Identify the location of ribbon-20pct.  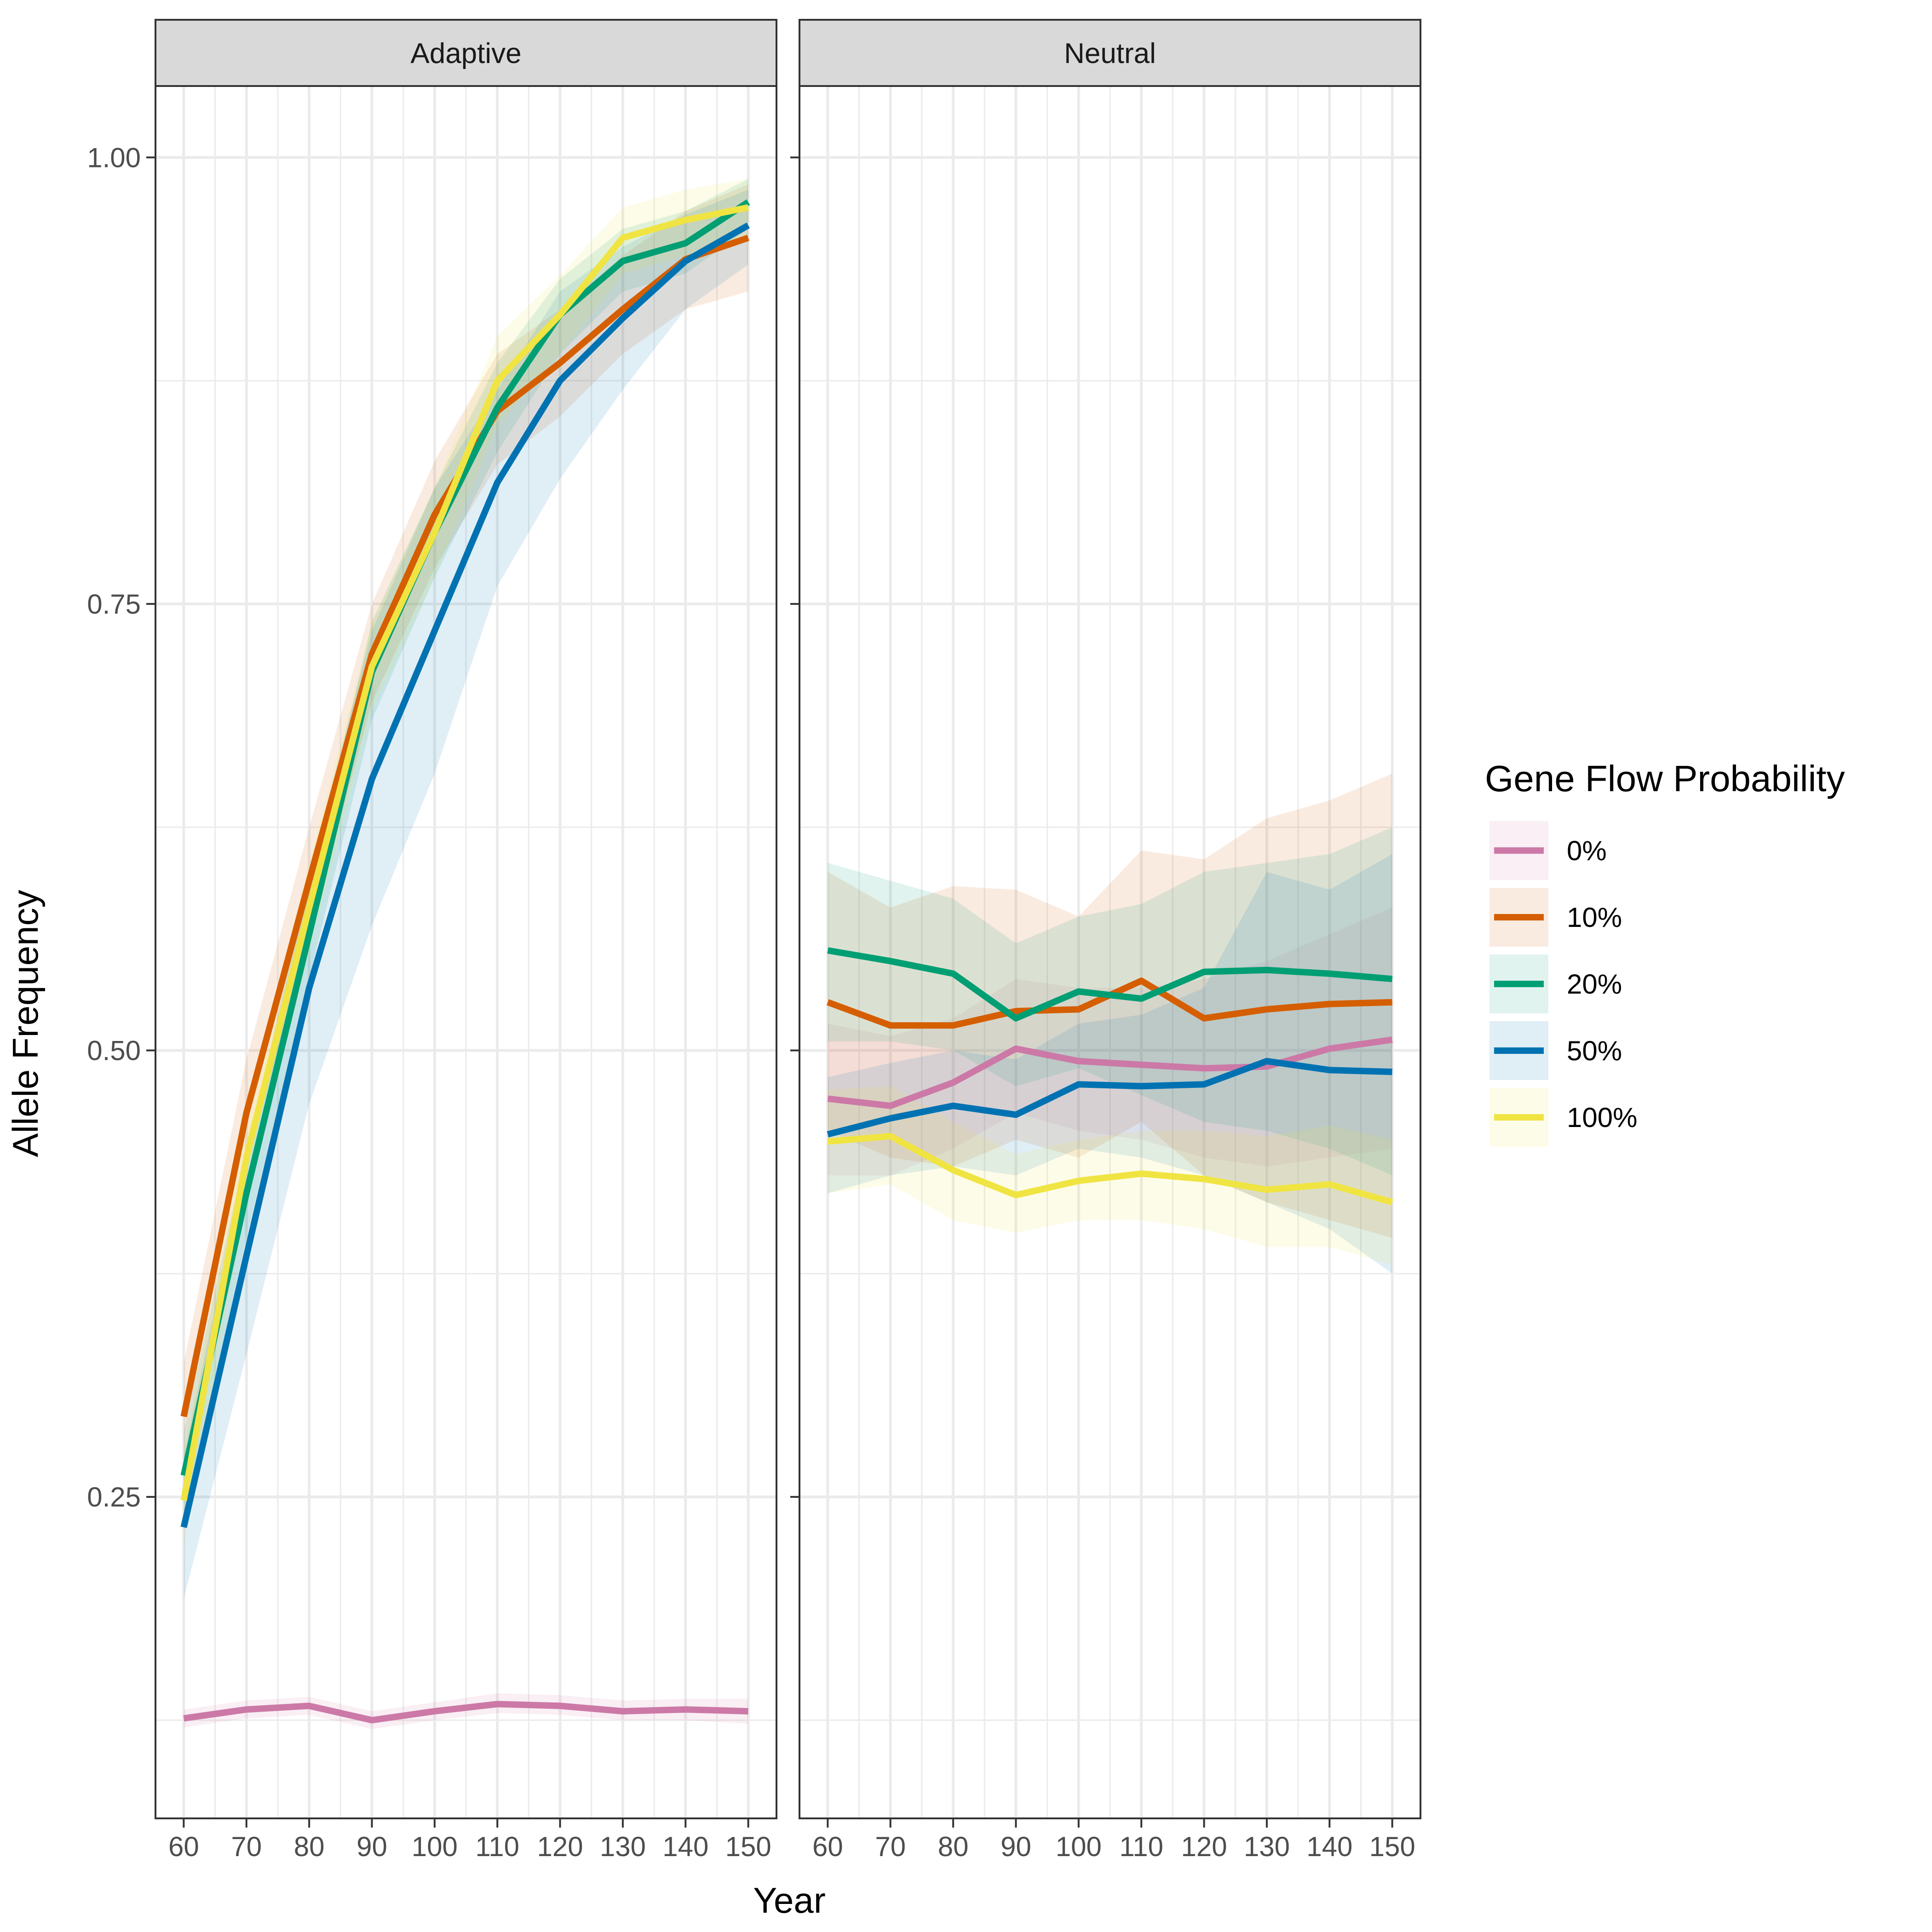
(1110, 1001).